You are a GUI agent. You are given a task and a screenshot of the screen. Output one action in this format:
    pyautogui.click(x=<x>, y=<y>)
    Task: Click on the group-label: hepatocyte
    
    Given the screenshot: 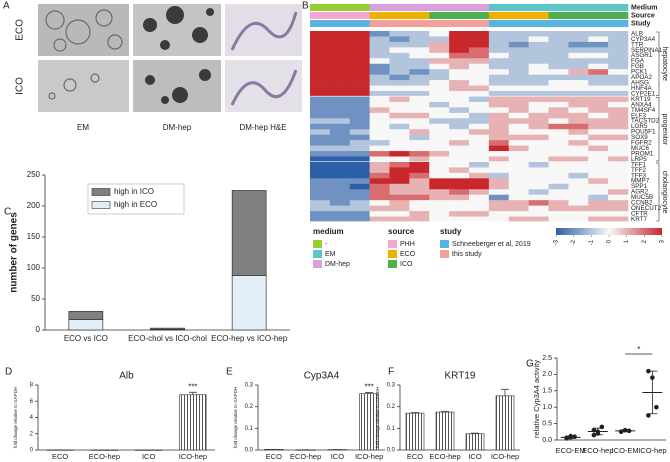 What is the action you would take?
    pyautogui.click(x=664, y=64)
    